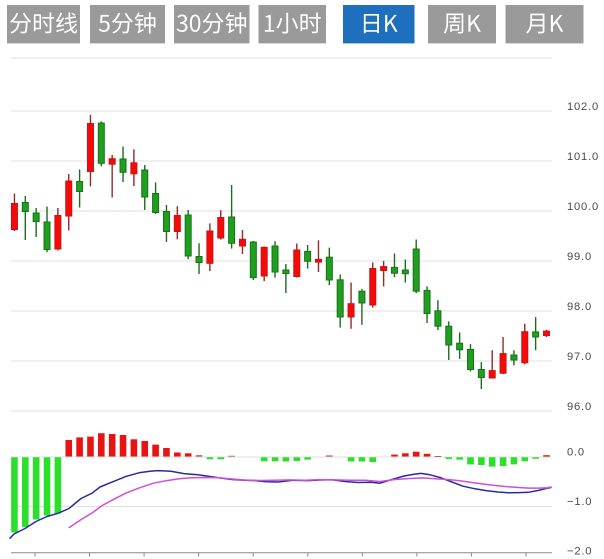  I want to click on svg-text: 96.0, so click(579, 407).